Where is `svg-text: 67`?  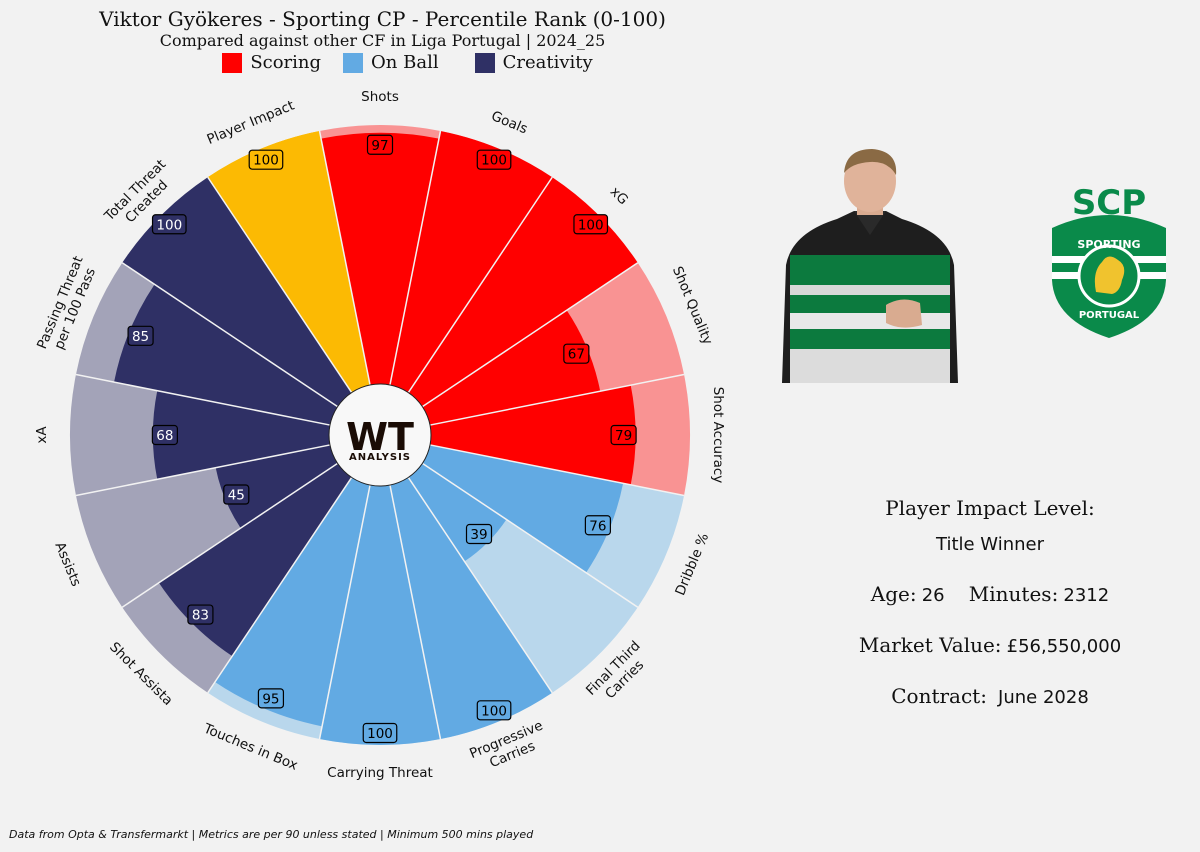
svg-text: 67 is located at coordinates (576, 355).